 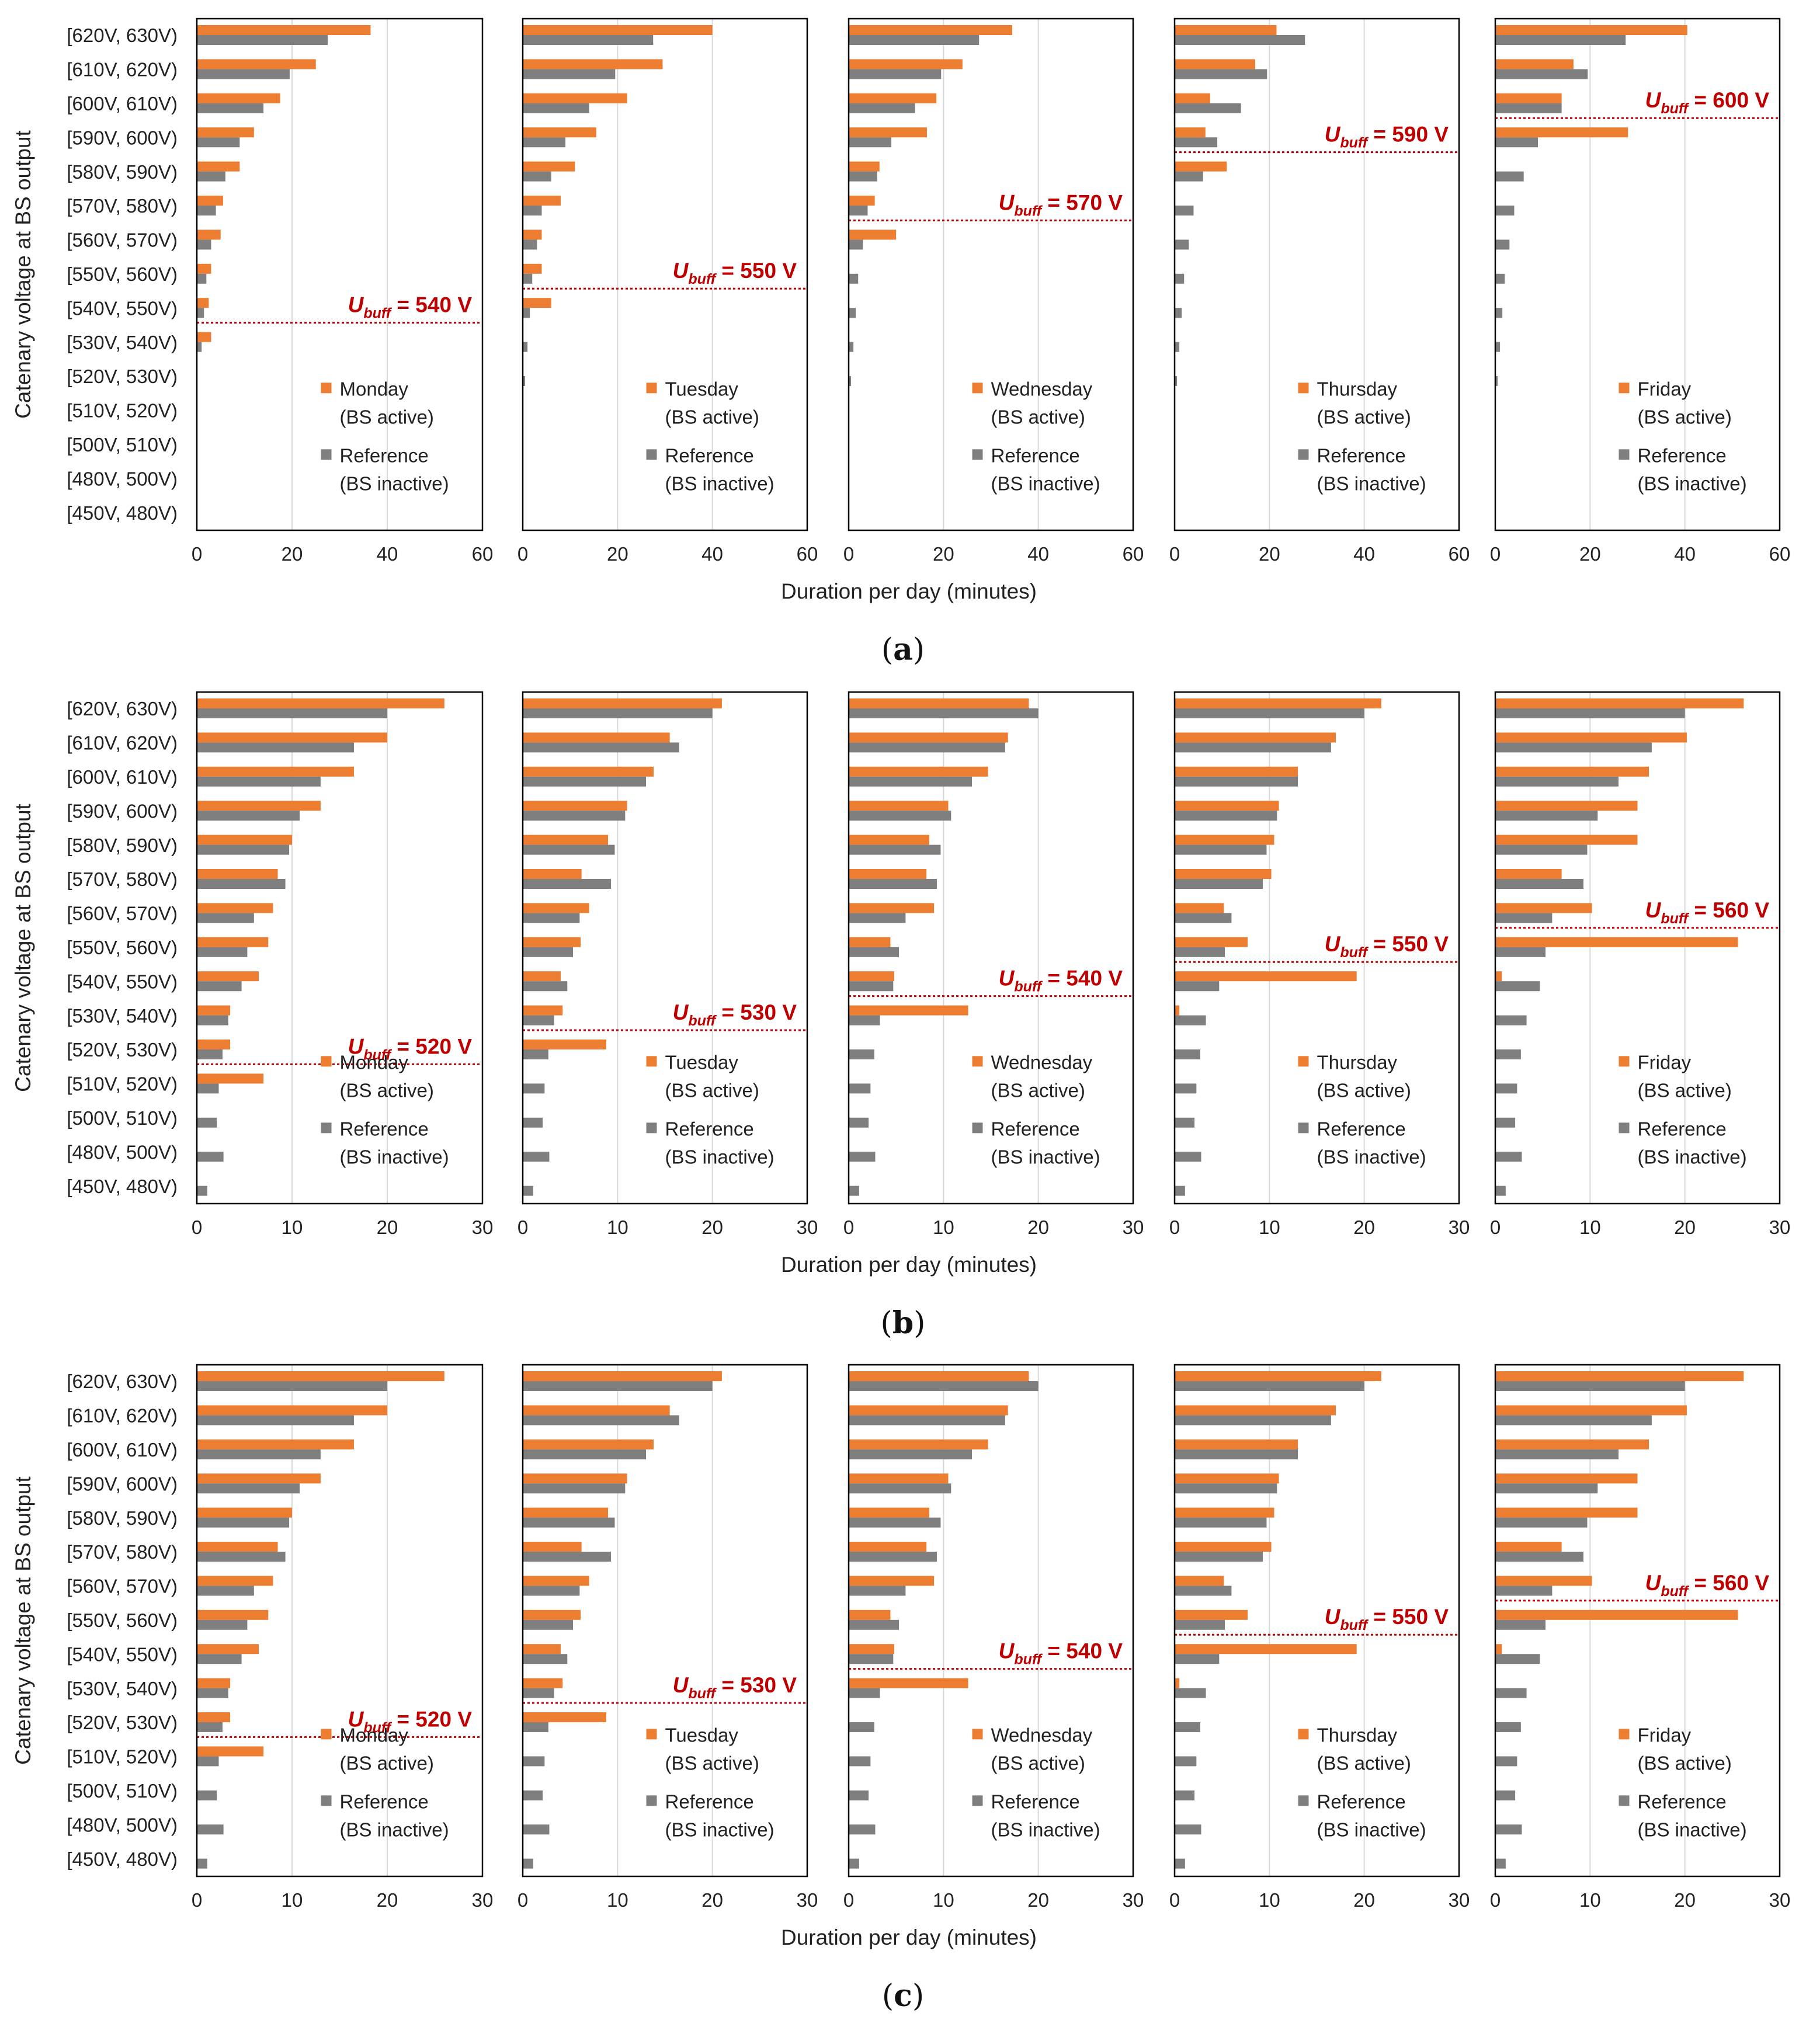 What do you see at coordinates (122, 1381) in the screenshot?
I see `y-tick-label: [620V, 630V)` at bounding box center [122, 1381].